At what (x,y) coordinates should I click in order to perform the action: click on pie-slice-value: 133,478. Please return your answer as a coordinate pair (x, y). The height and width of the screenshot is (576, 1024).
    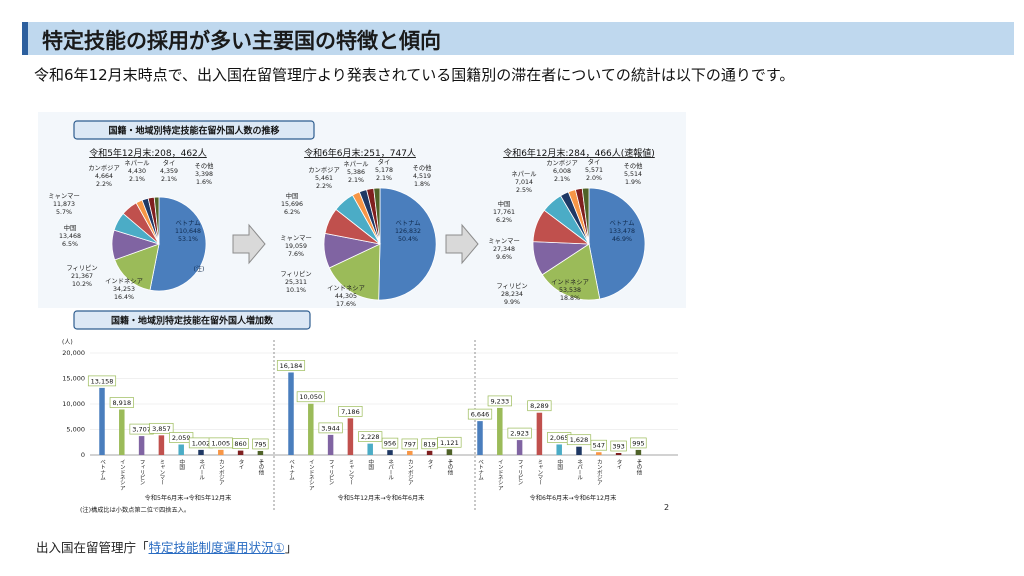
    Looking at the image, I should click on (622, 231).